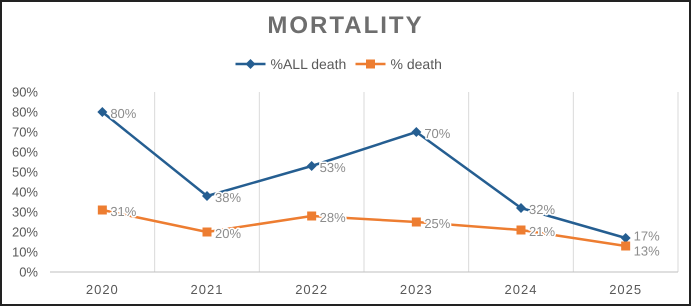  Describe the element at coordinates (25, 152) in the screenshot. I see `y-tick-label: 60%` at that location.